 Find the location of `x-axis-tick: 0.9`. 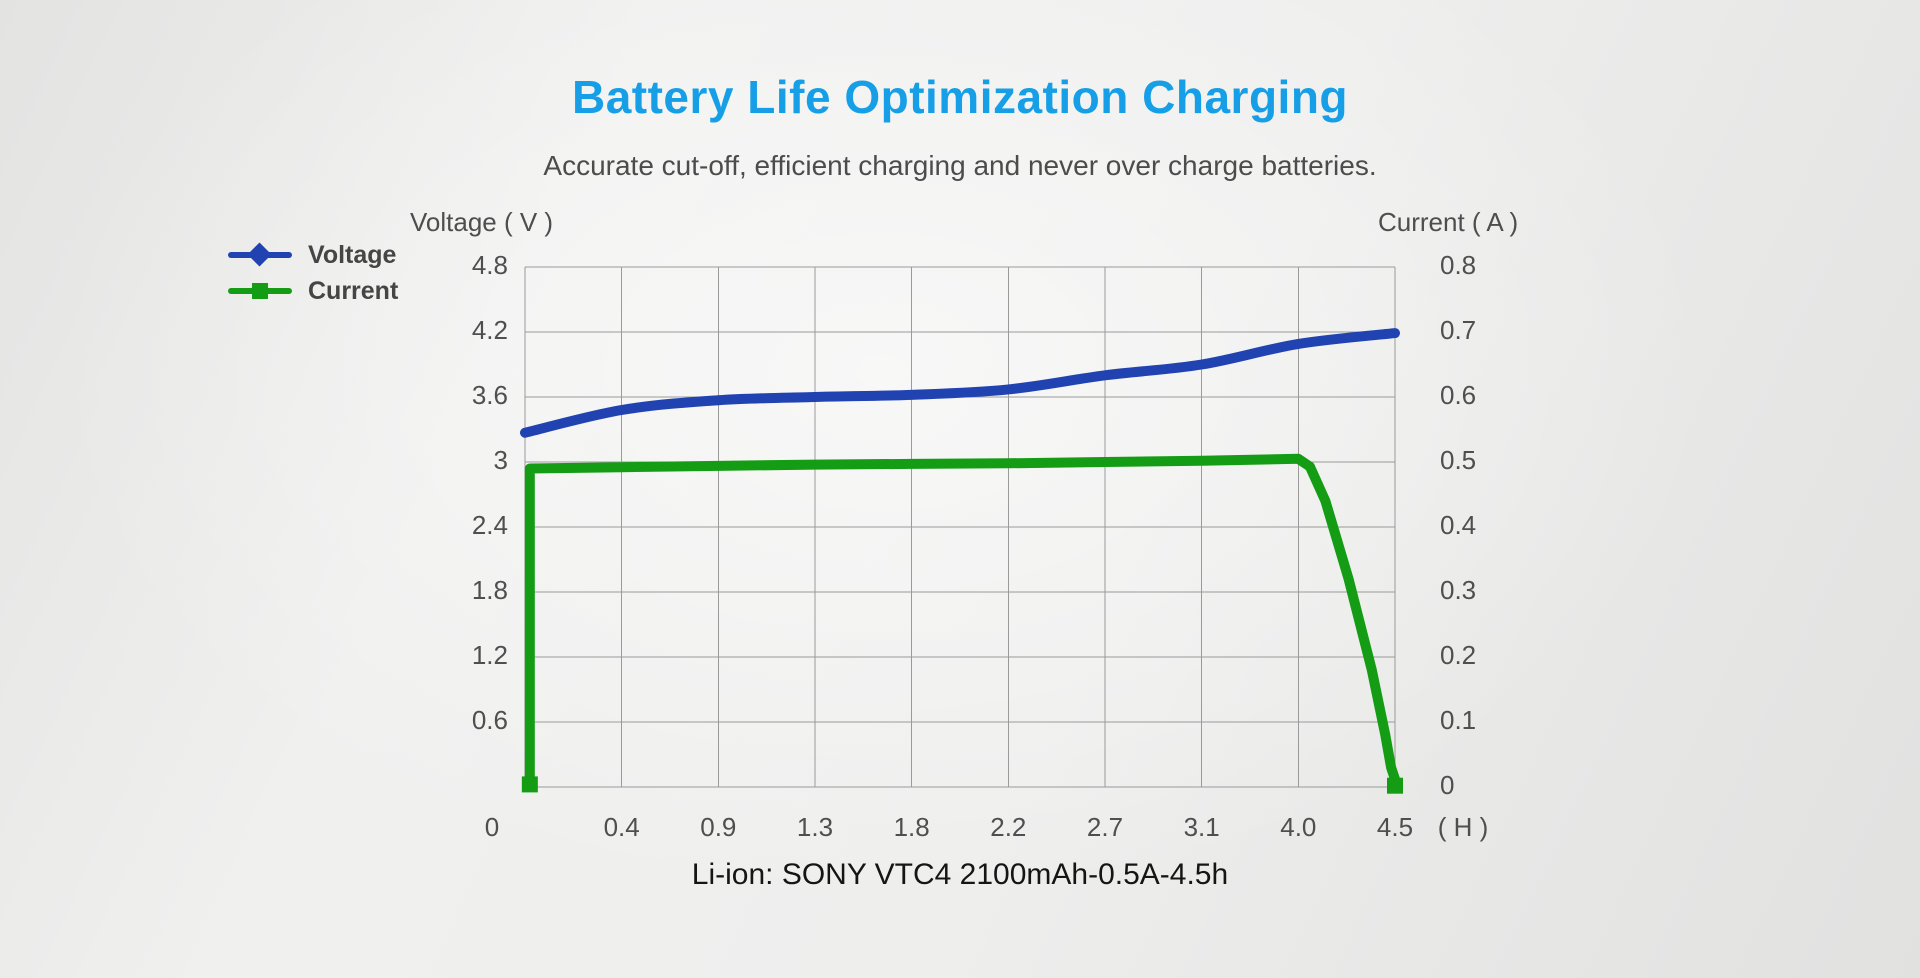

x-axis-tick: 0.9 is located at coordinates (718, 827).